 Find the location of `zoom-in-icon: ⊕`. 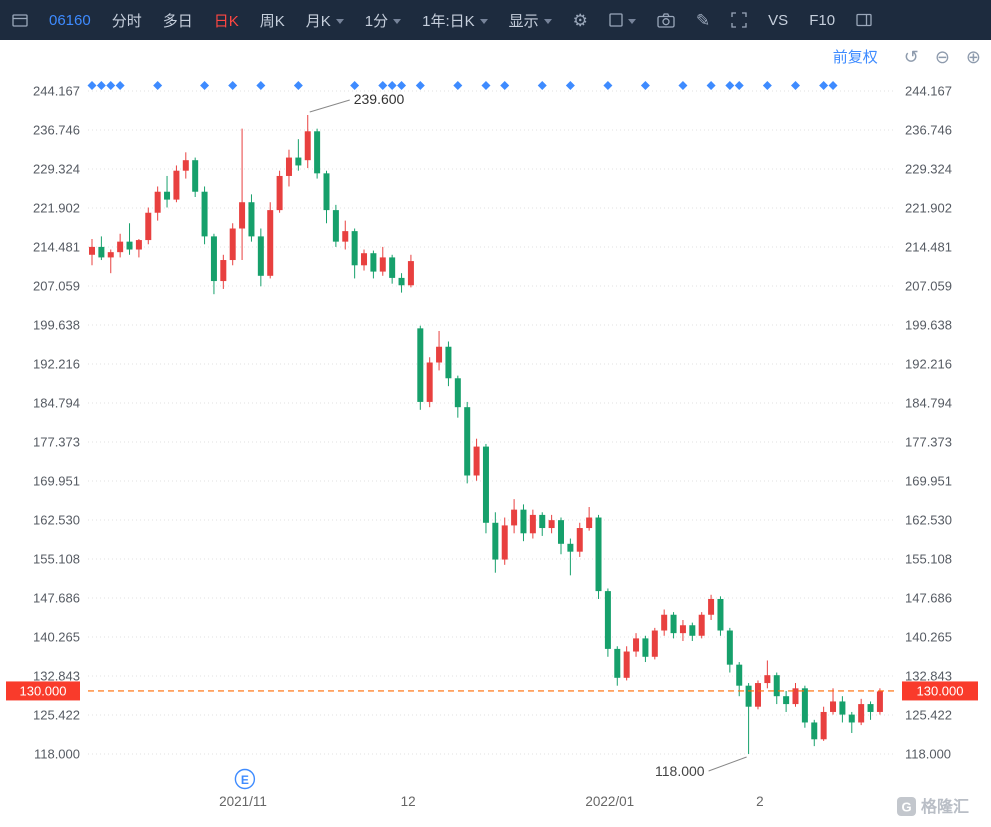

zoom-in-icon: ⊕ is located at coordinates (973, 56).